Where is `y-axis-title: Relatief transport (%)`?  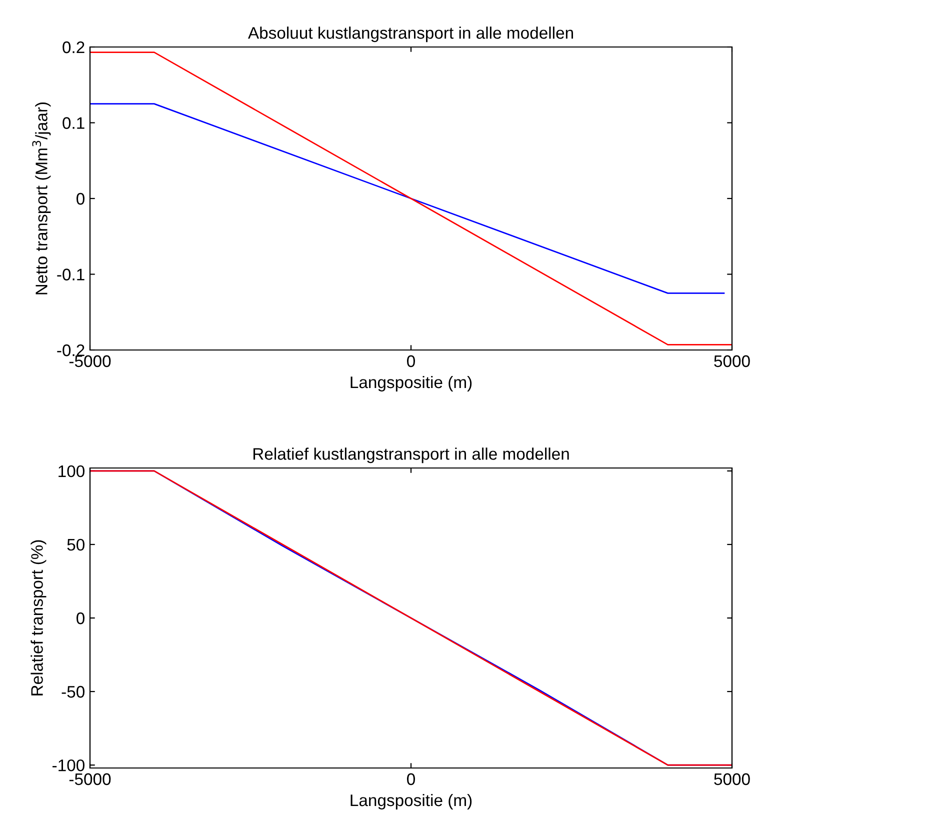
y-axis-title: Relatief transport (%) is located at coordinates (38, 618).